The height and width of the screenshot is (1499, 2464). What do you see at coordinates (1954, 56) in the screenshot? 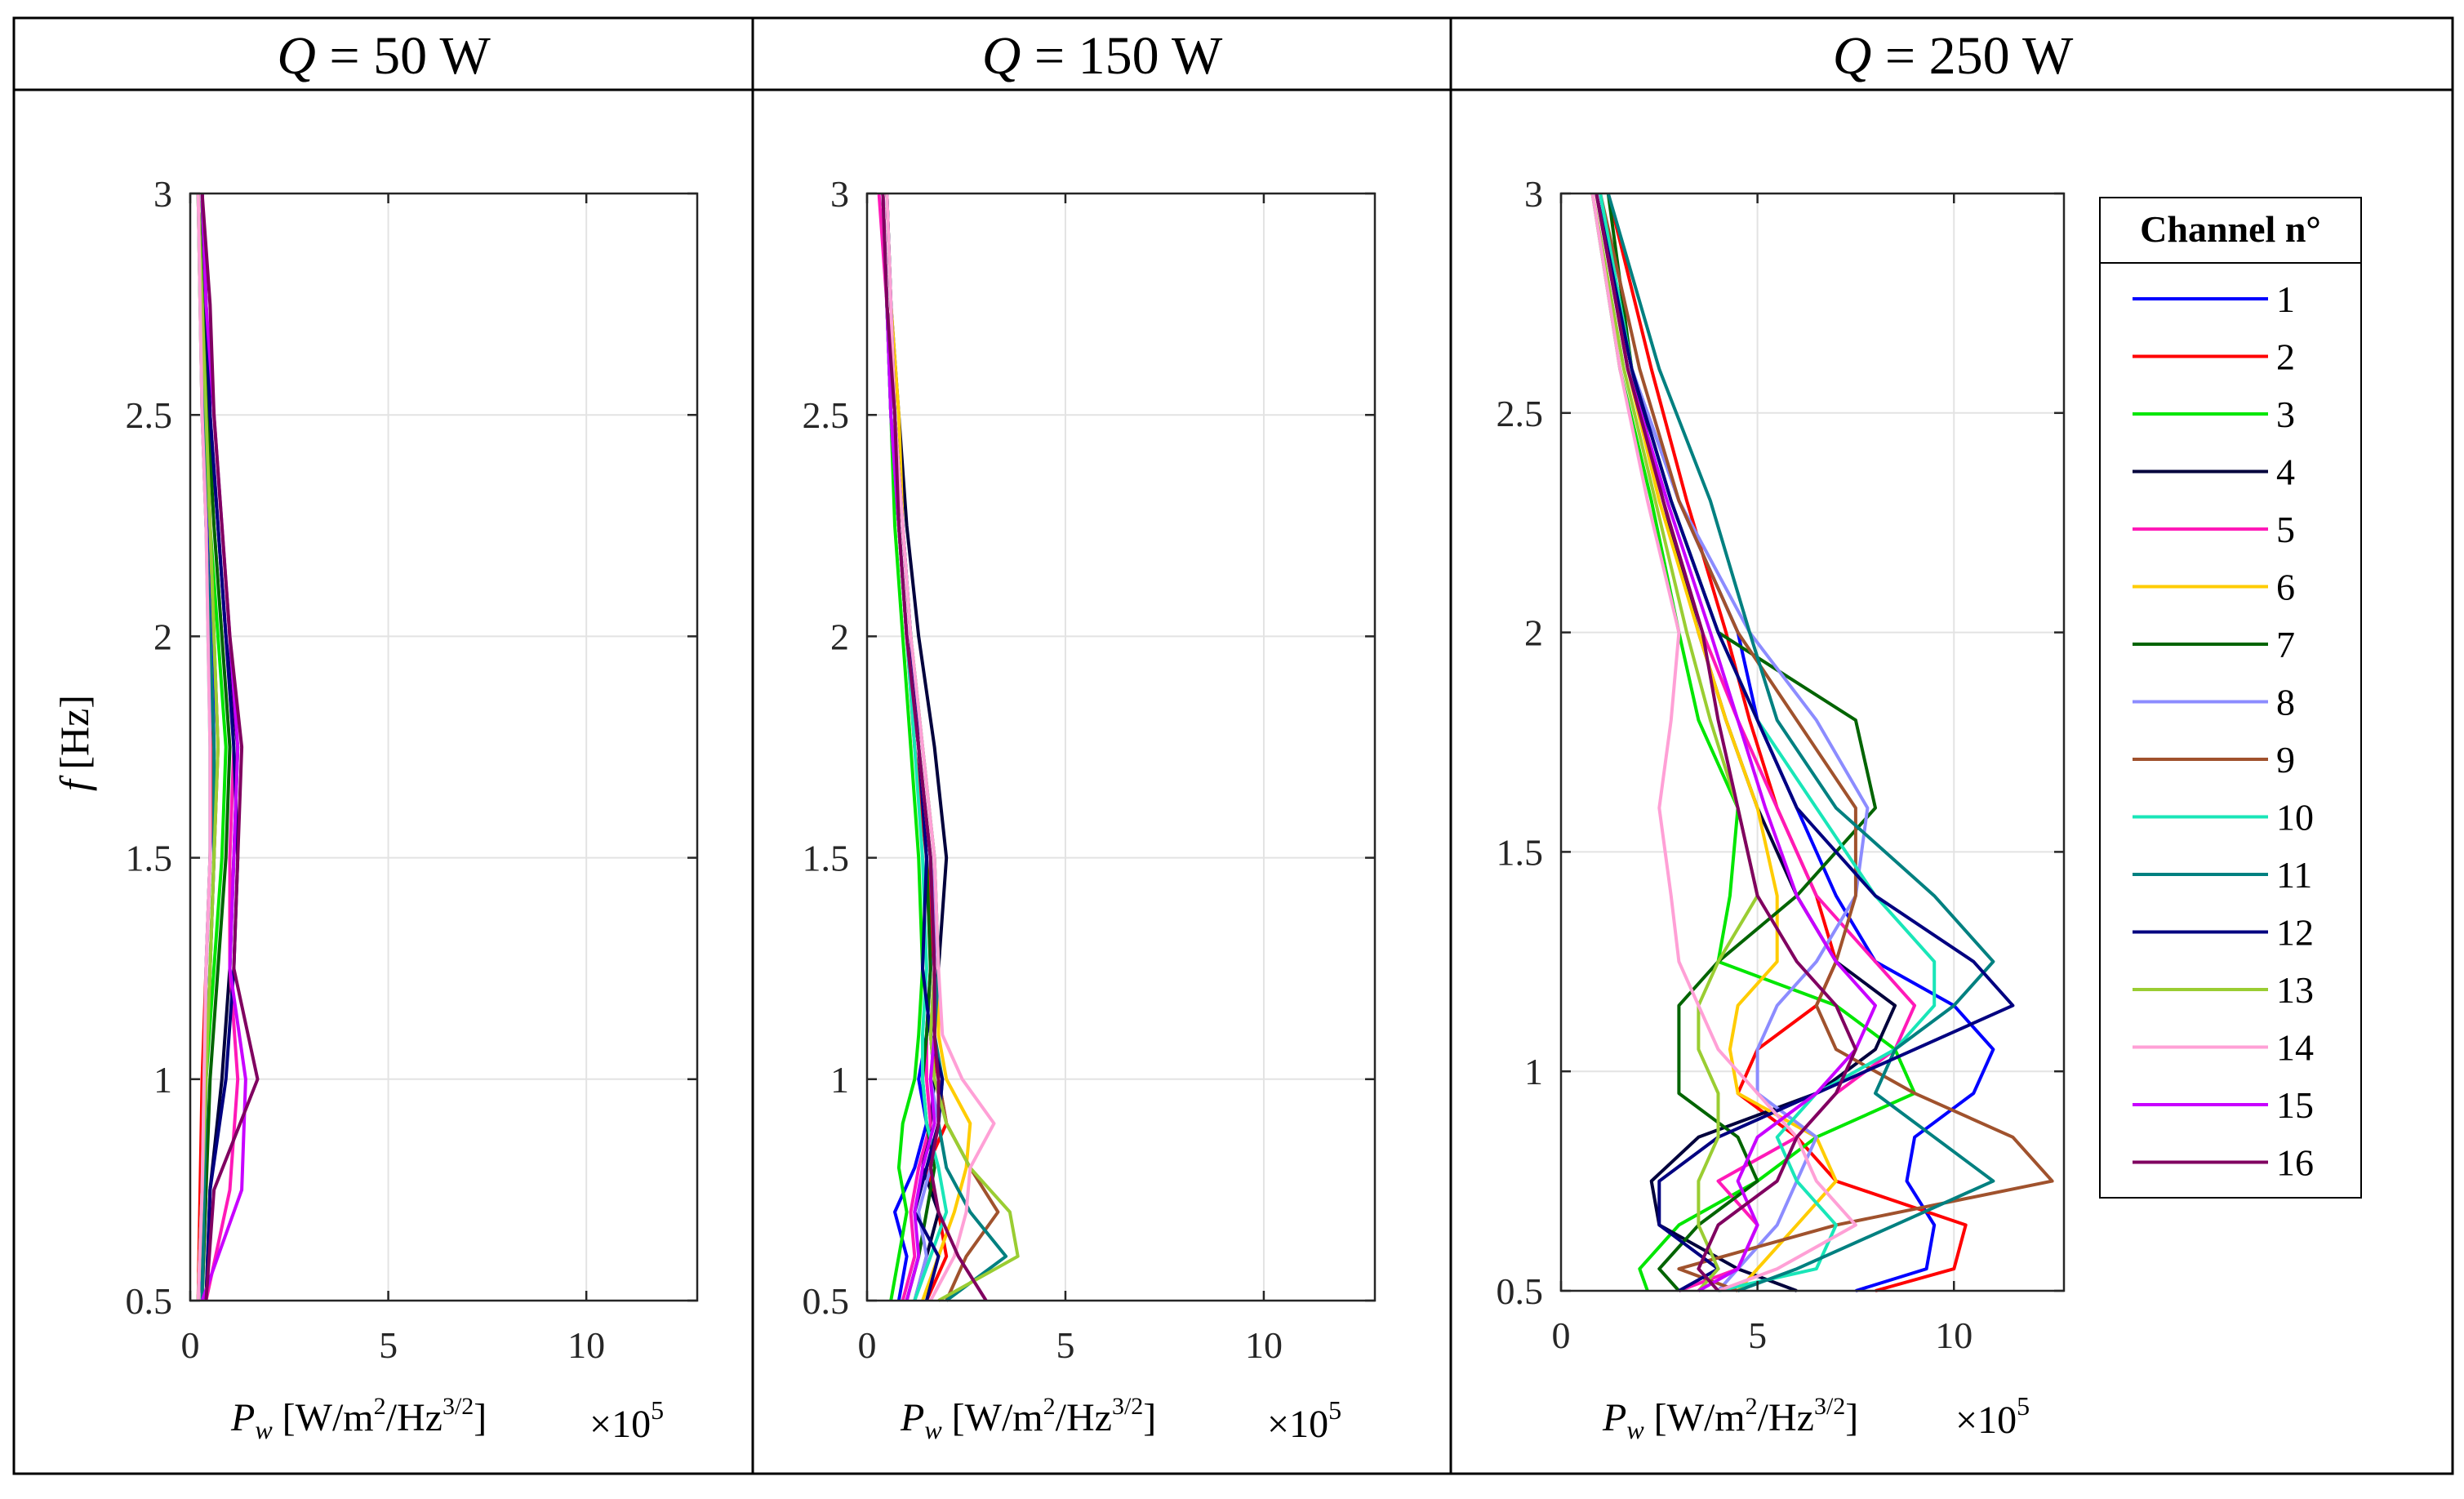
I see `panel-title-3: Q = 250 W` at bounding box center [1954, 56].